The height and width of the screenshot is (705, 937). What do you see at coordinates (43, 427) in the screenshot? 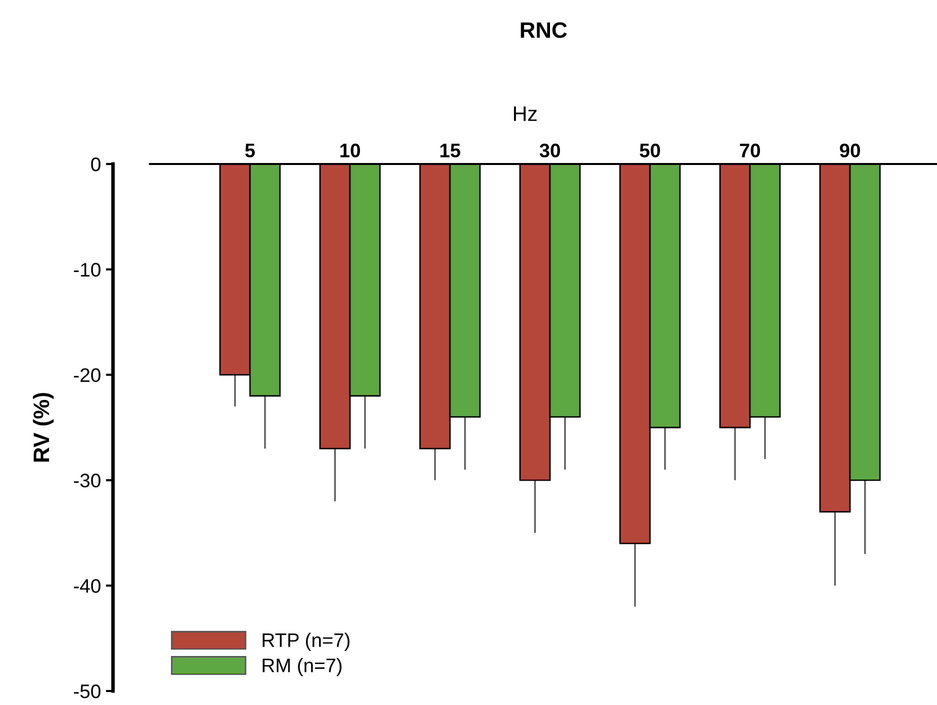
I see `y-axis-title: RV (%)` at bounding box center [43, 427].